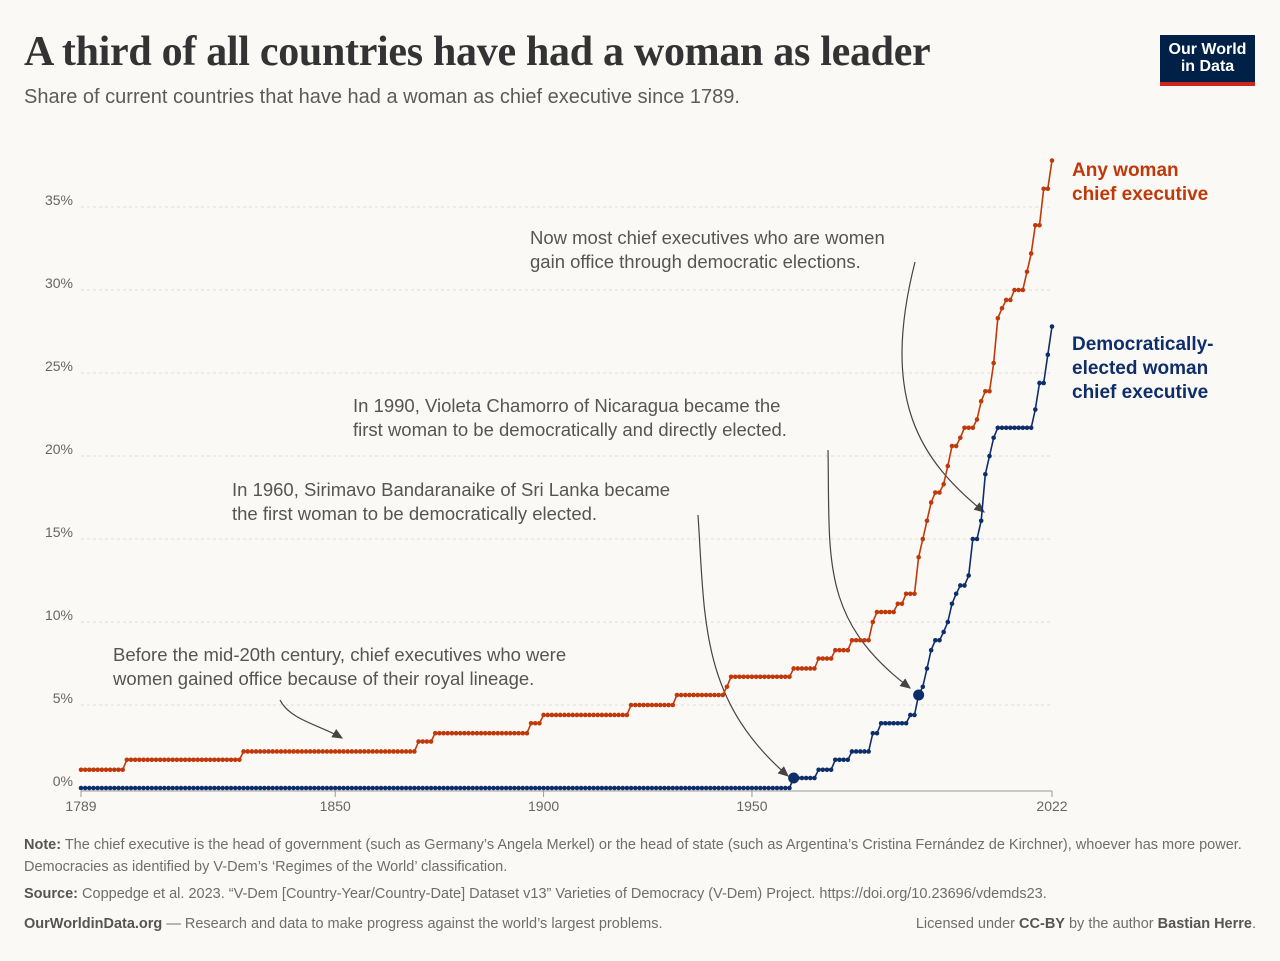 Image resolution: width=1280 pixels, height=961 pixels. Describe the element at coordinates (311, 719) in the screenshot. I see `annotation-arrow` at that location.